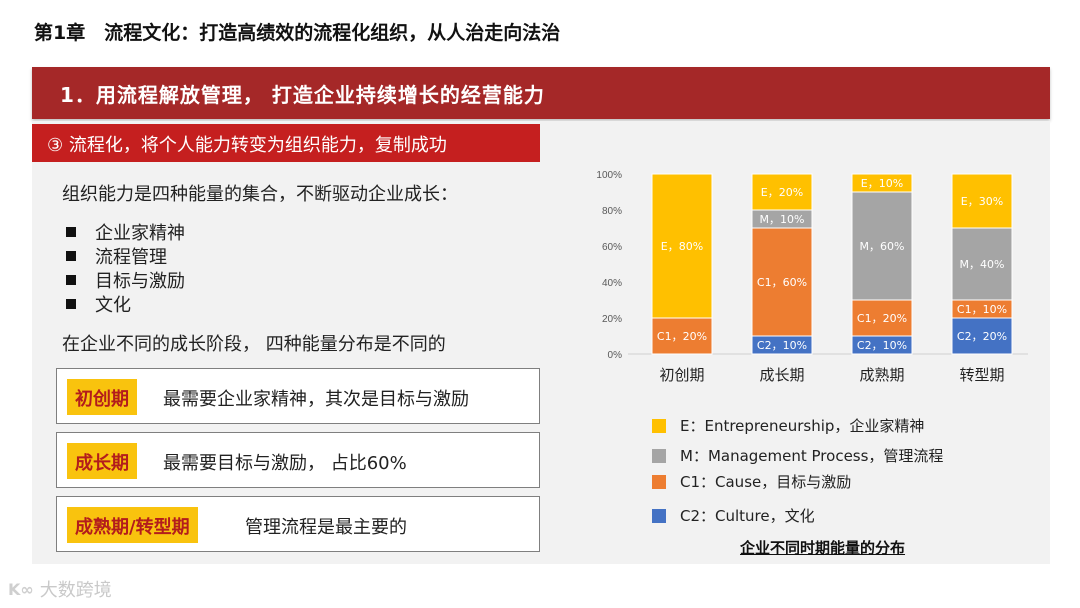 The width and height of the screenshot is (1080, 608). I want to click on stage-box-mature: 成熟期/转型期 管理流程是最主要的, so click(298, 524).